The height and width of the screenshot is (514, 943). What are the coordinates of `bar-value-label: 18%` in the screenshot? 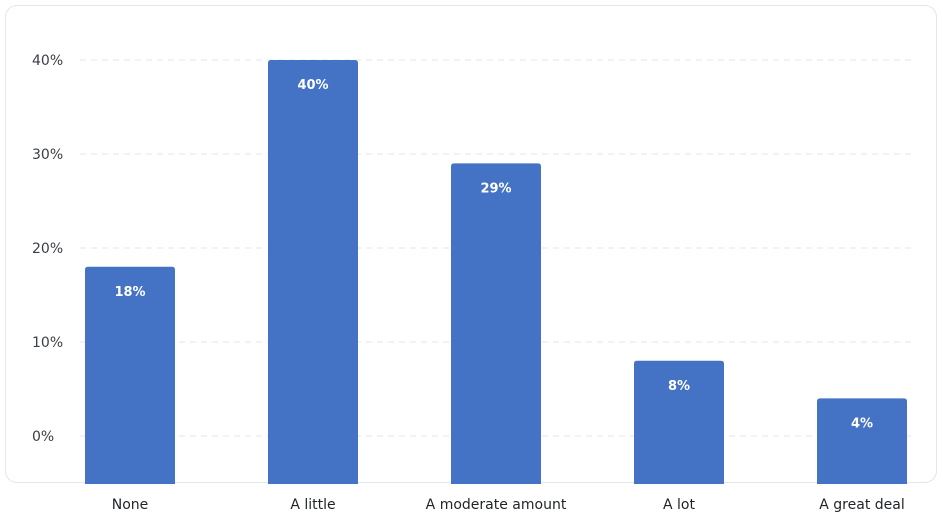 It's located at (129, 292).